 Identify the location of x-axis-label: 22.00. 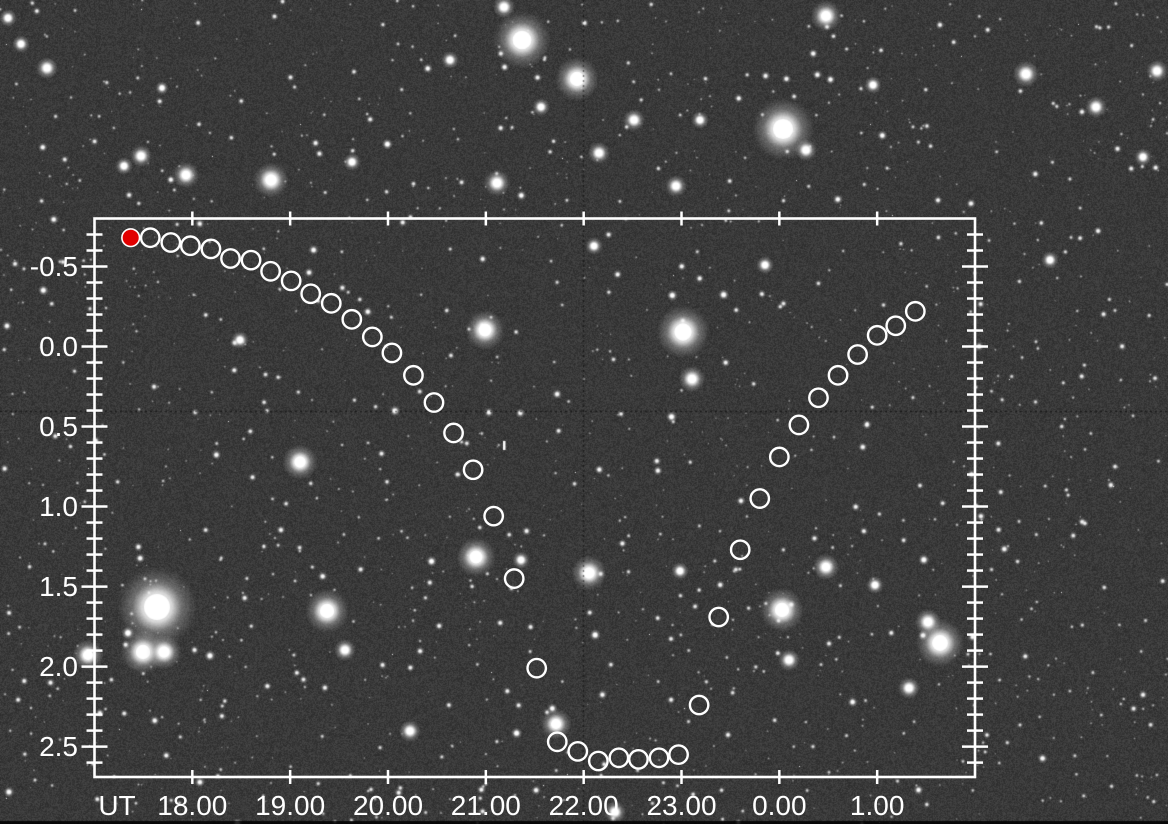
(583, 805).